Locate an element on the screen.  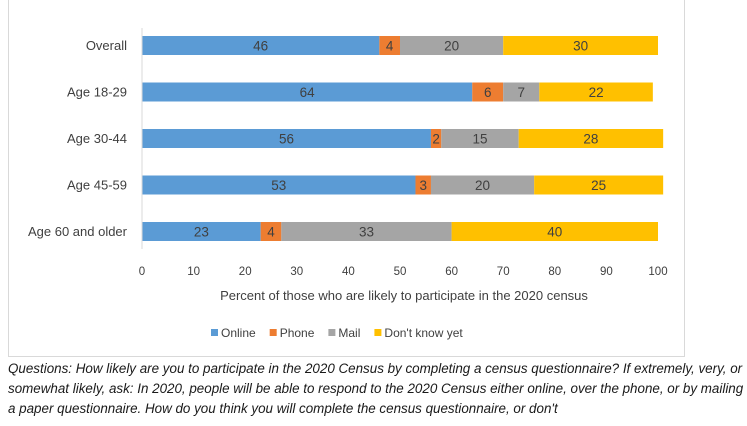
data-label: 6 is located at coordinates (488, 92).